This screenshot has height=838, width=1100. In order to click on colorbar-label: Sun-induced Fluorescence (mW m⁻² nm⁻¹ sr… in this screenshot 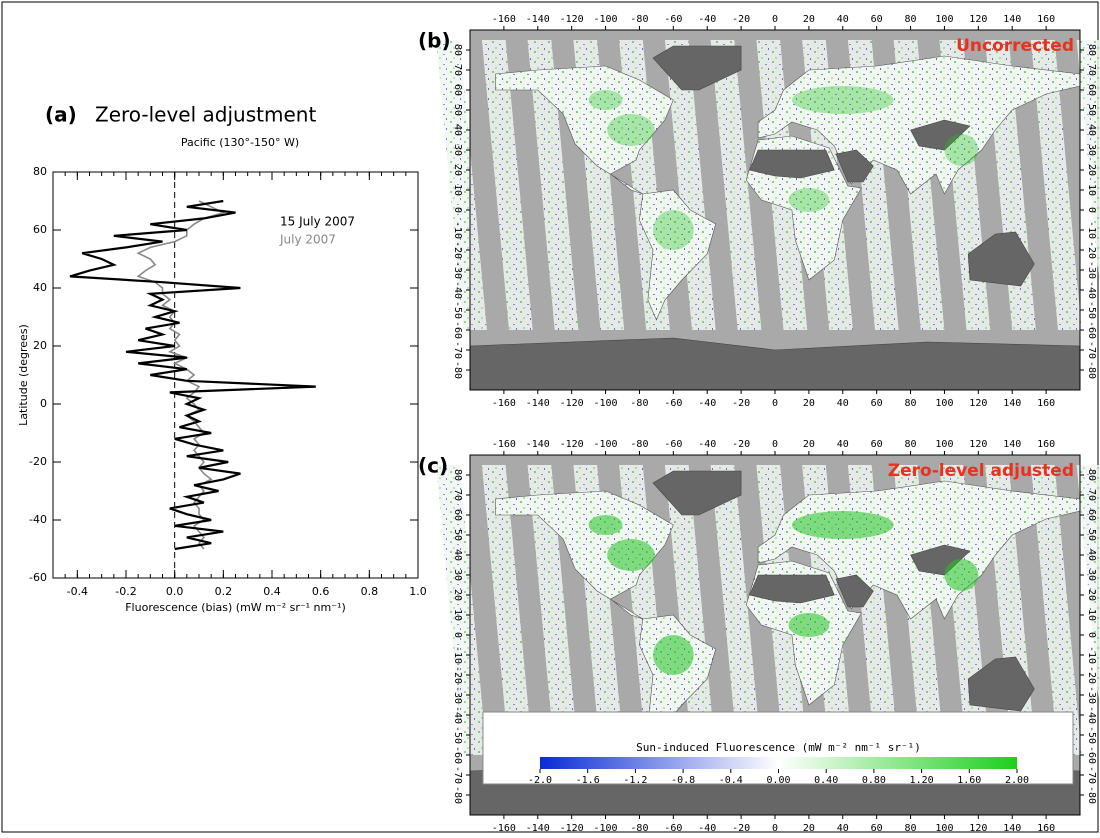, I will do `click(778, 747)`.